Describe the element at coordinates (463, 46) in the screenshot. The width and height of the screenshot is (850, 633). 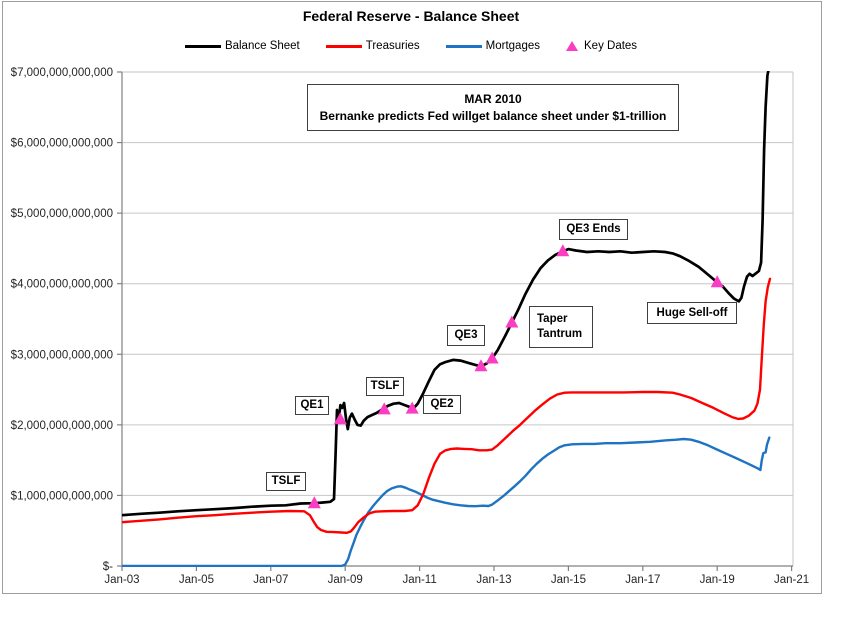
I see `mortgages-line-swatch-icon` at that location.